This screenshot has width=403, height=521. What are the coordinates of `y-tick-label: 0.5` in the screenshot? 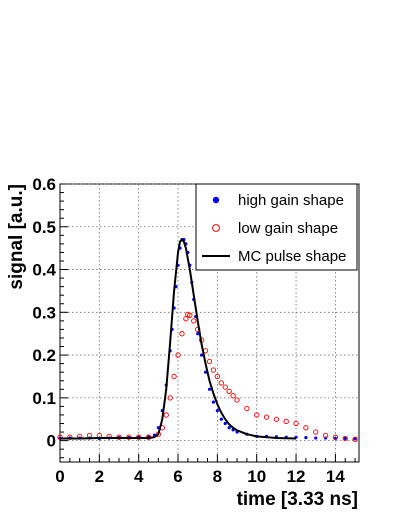 It's located at (44, 227).